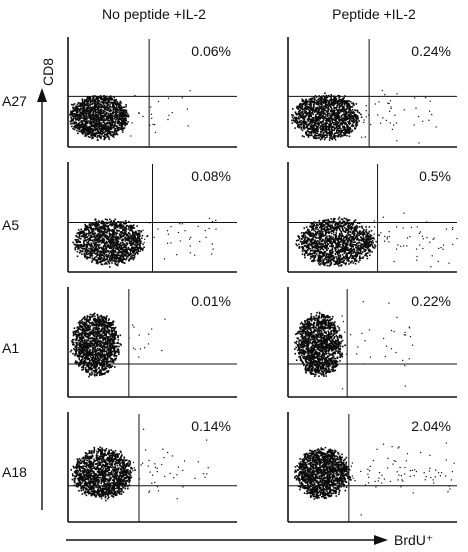 This screenshot has width=468, height=552. I want to click on panel-a18-peptide: 2.04%, so click(372, 467).